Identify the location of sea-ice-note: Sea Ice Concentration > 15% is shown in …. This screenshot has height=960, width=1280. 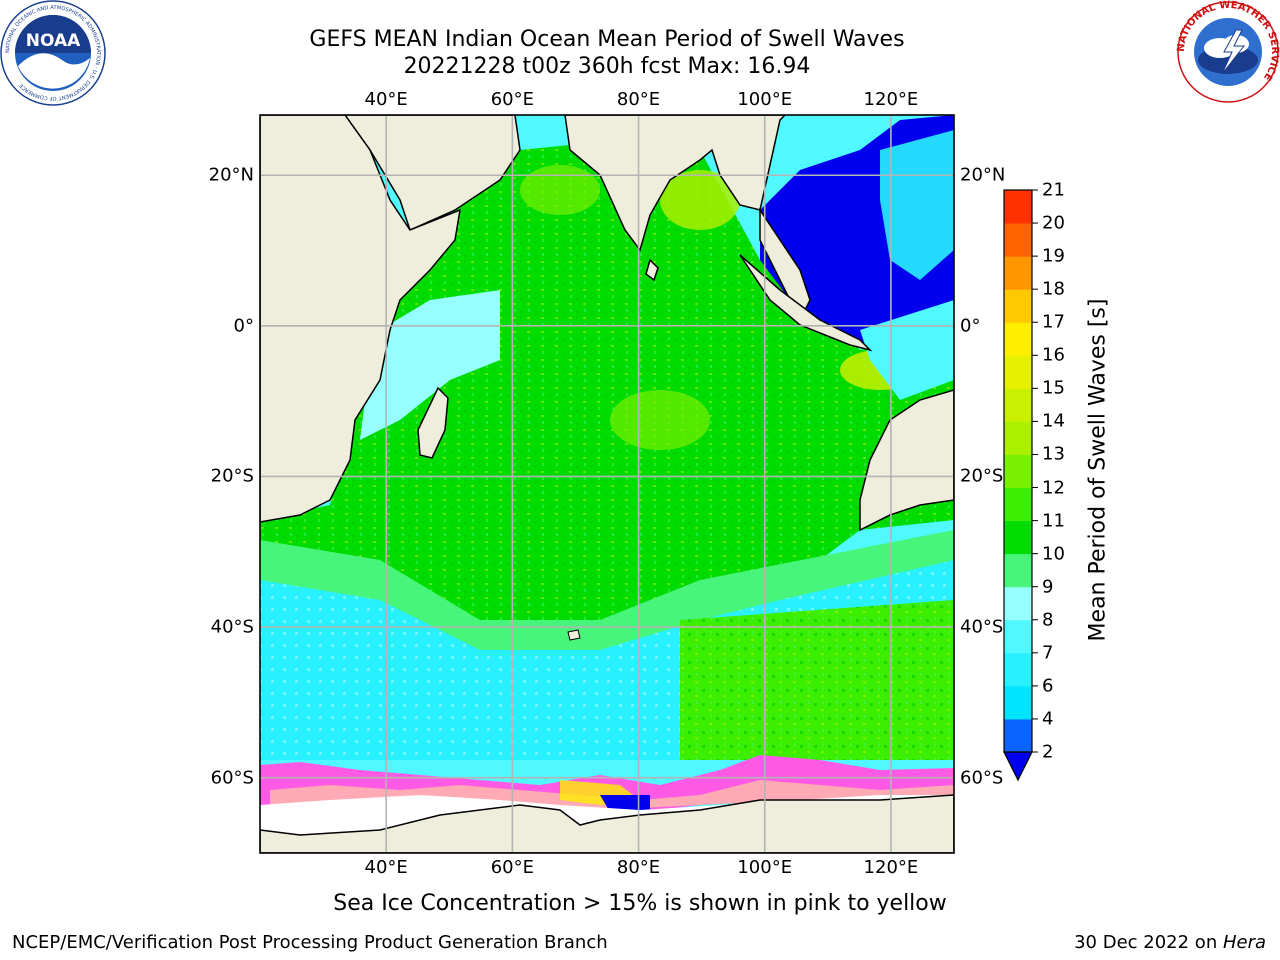
(640, 903).